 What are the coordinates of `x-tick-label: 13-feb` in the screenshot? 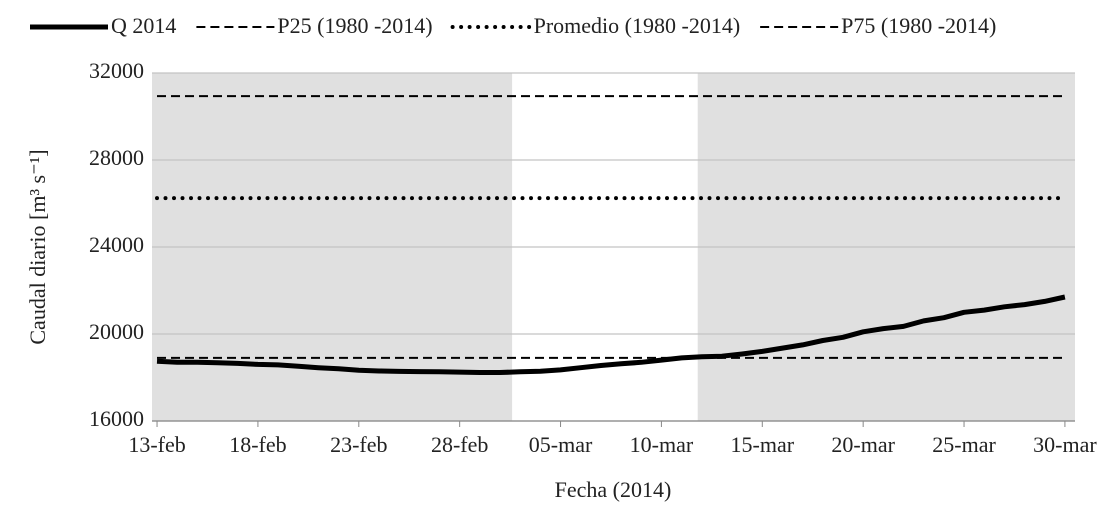 It's located at (156, 444).